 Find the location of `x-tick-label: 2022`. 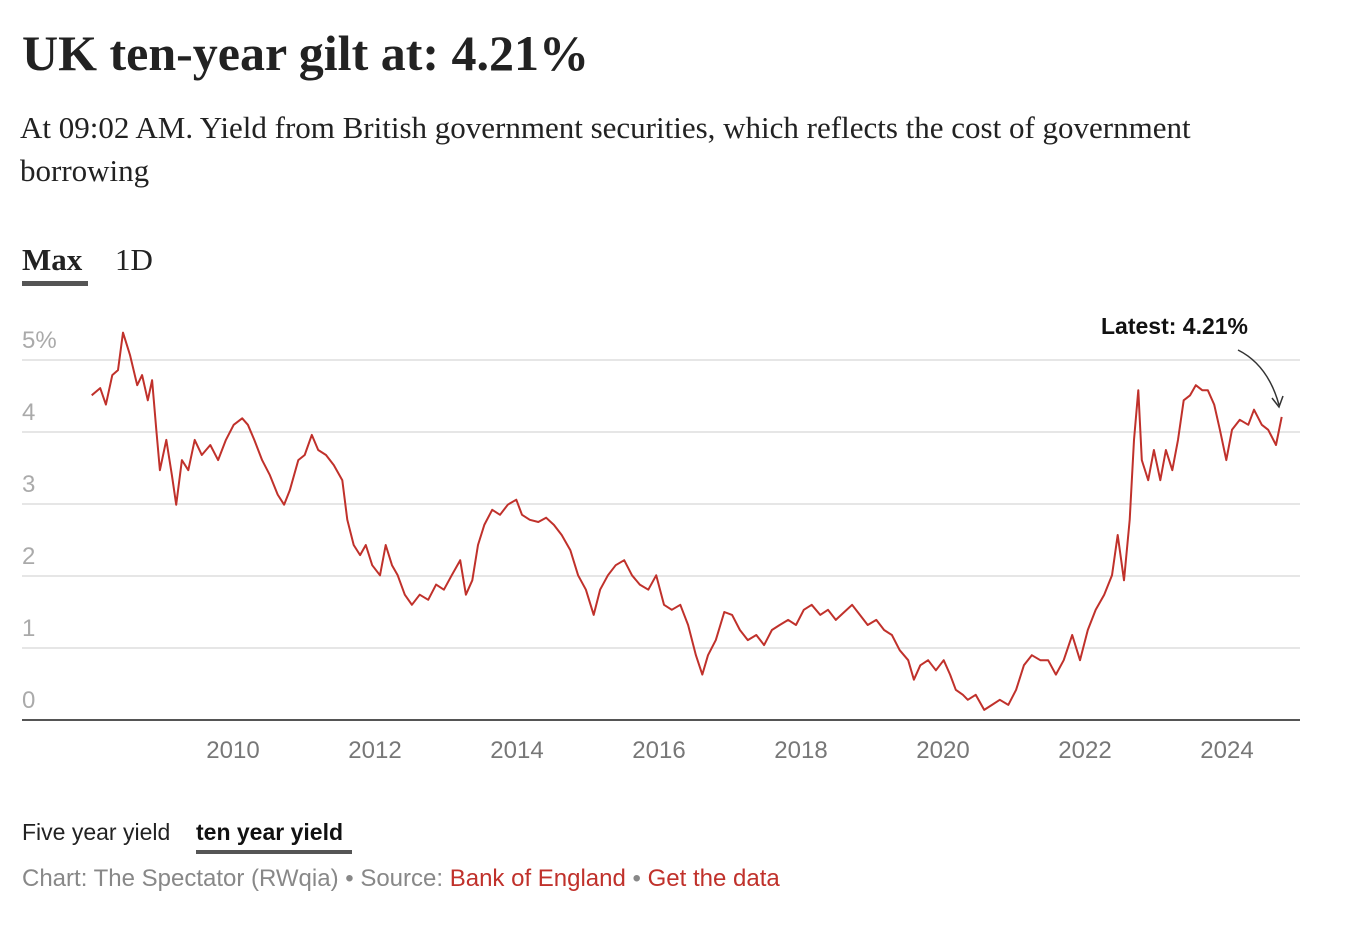

x-tick-label: 2022 is located at coordinates (1084, 750).